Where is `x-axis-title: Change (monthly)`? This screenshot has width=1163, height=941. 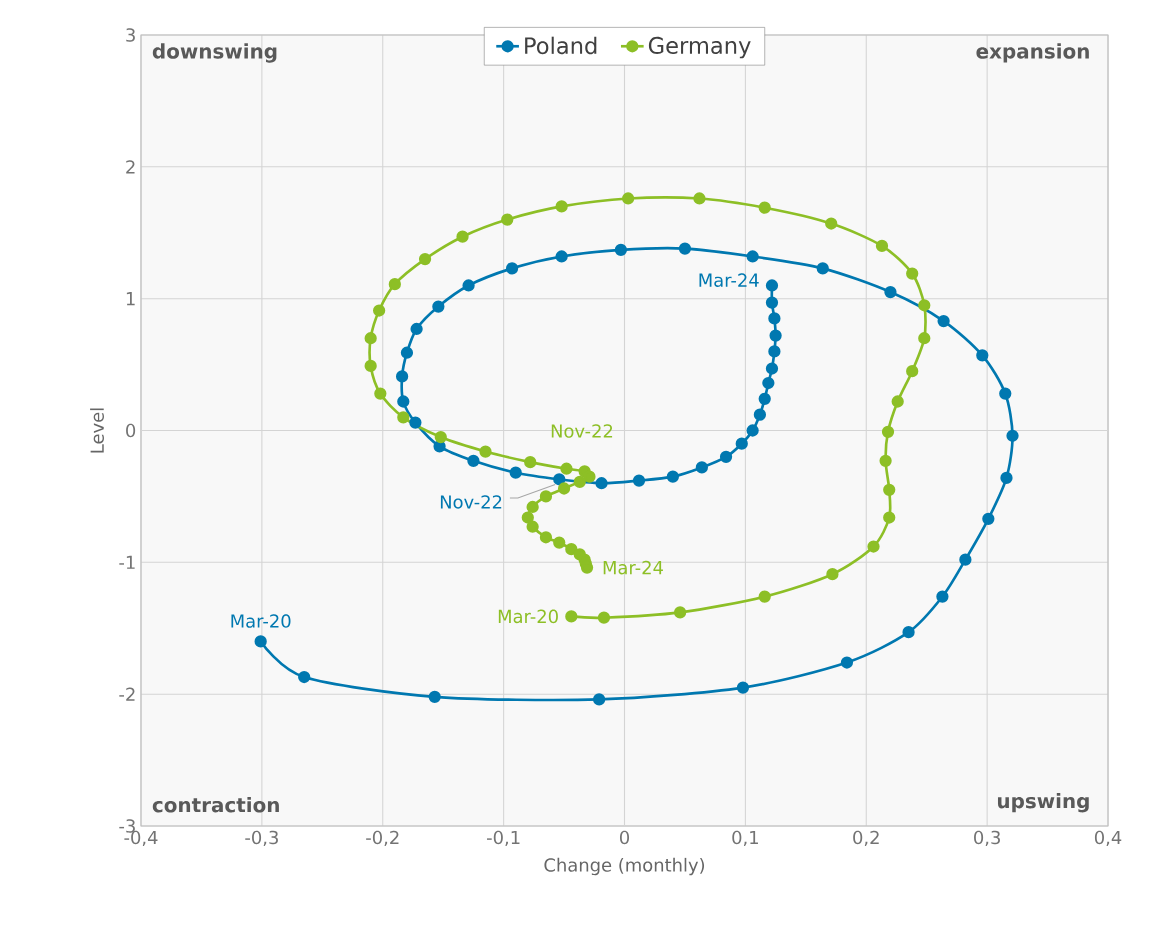
x-axis-title: Change (monthly) is located at coordinates (624, 866).